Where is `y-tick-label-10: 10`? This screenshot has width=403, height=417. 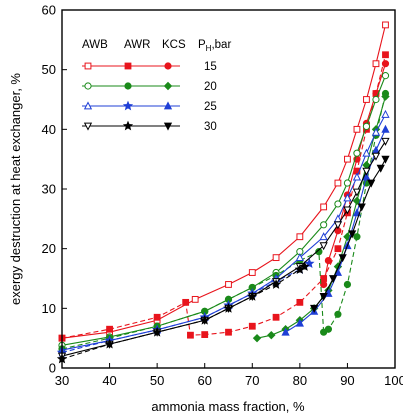 y-tick-label-10: 10 is located at coordinates (49, 308).